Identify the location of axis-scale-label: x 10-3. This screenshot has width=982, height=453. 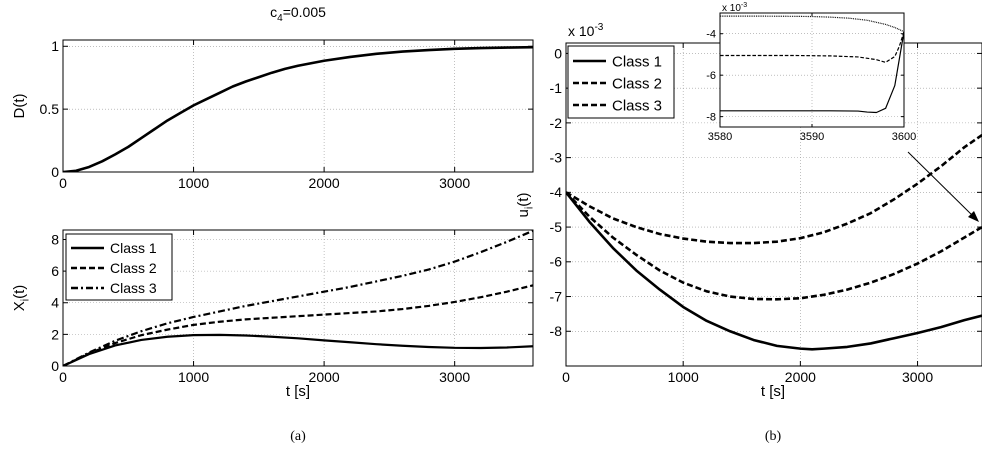
(586, 30).